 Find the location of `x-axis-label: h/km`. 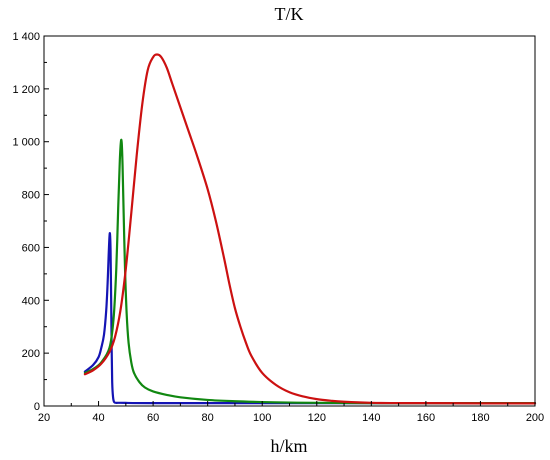

x-axis-label: h/km is located at coordinates (288, 446).